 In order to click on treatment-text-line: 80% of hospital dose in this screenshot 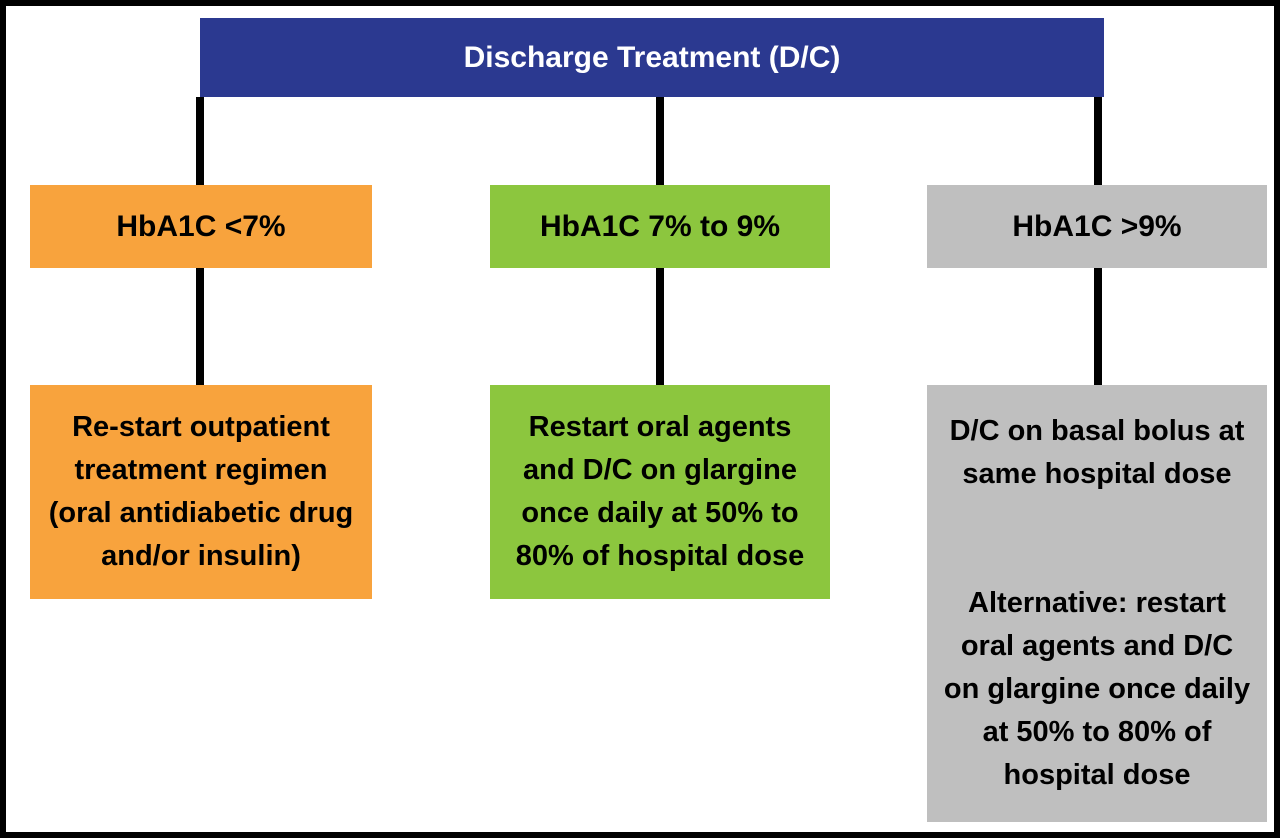, I will do `click(660, 556)`.